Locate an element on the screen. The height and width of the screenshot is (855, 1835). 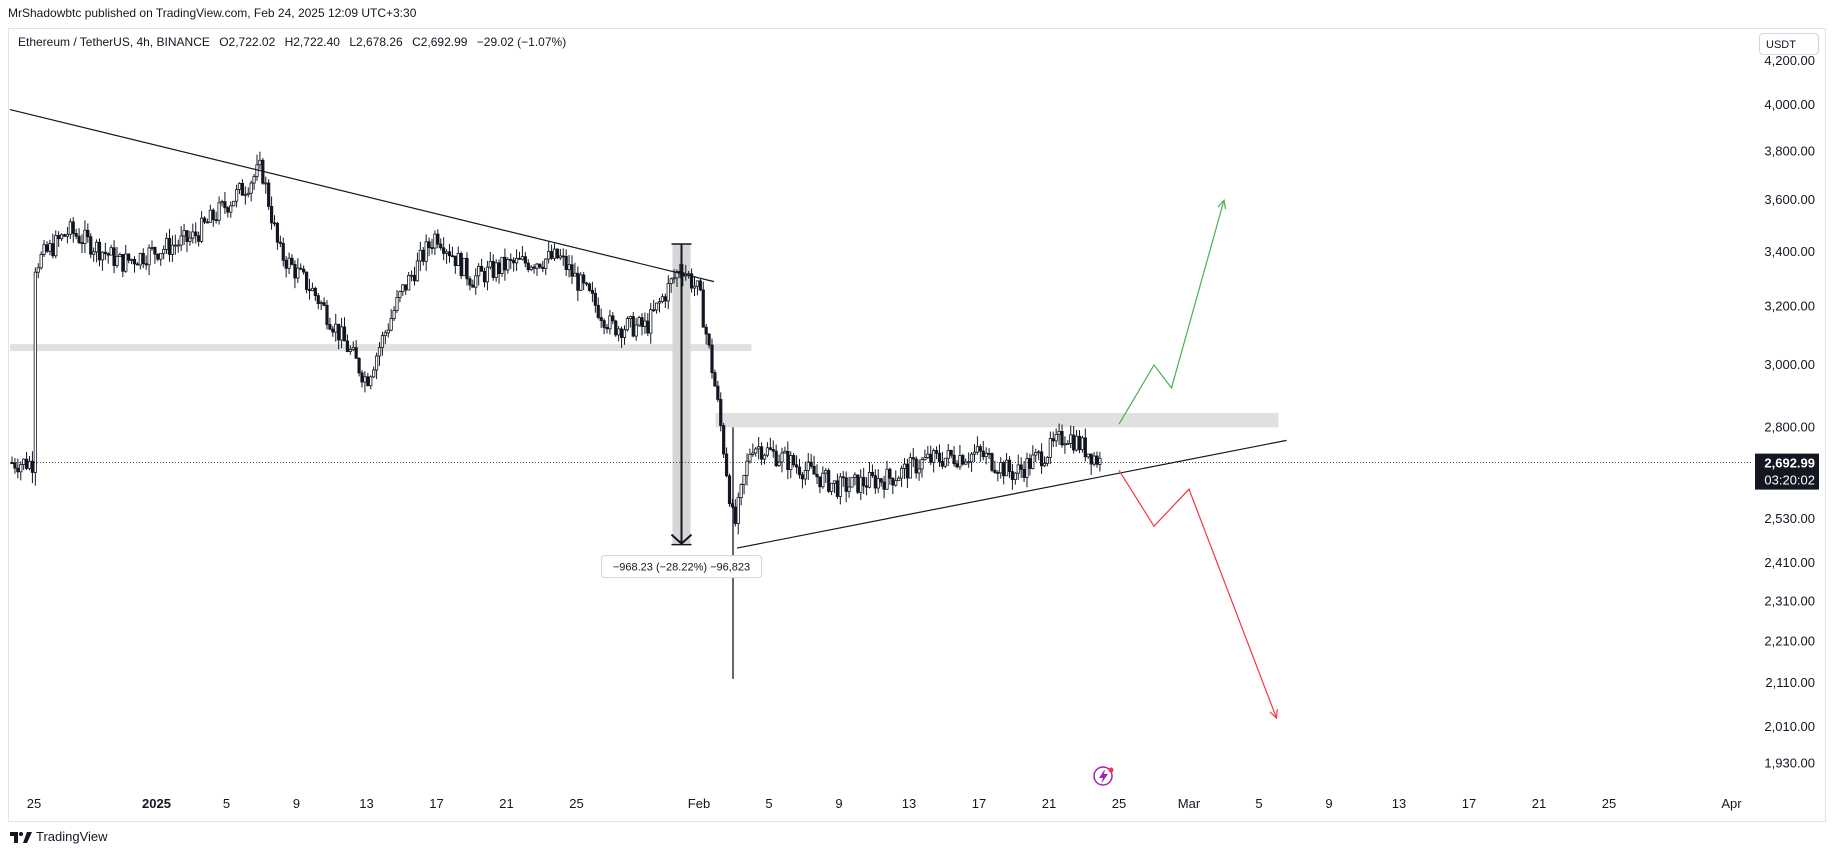
lightning-icon is located at coordinates (1103, 776).